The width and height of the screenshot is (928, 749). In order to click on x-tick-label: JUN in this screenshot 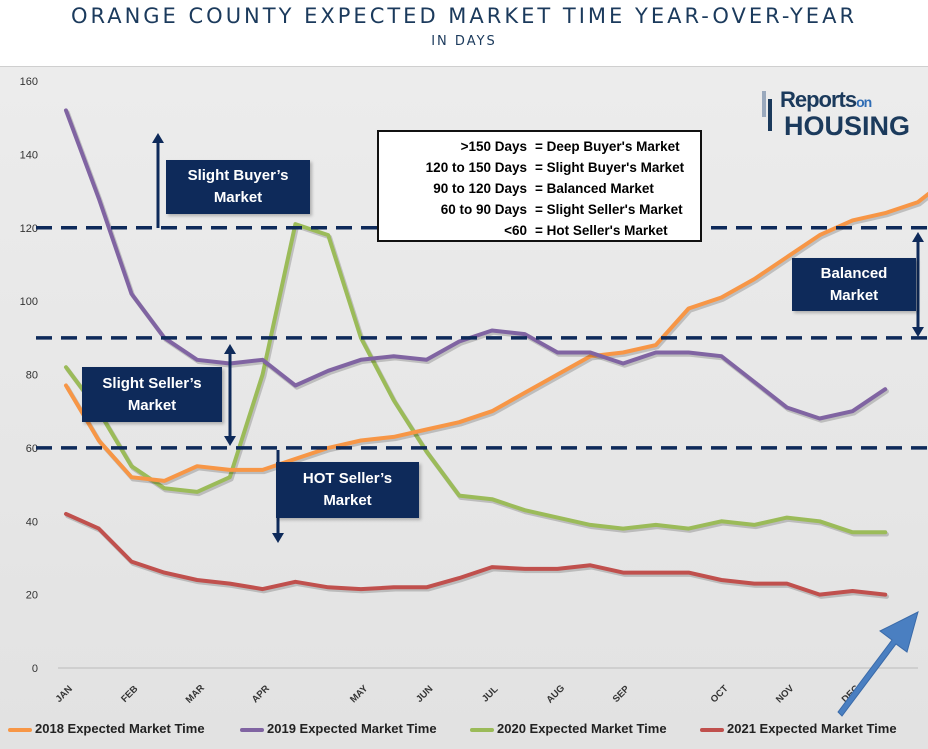, I will do `click(424, 694)`.